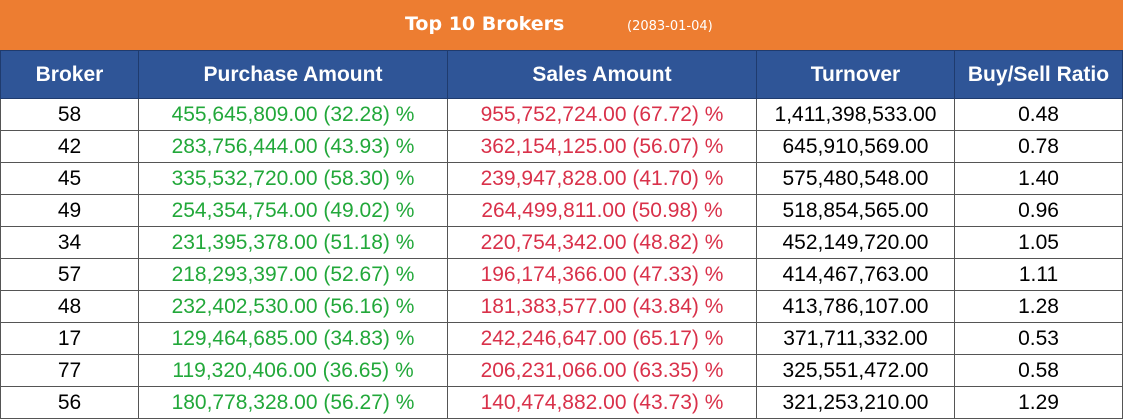  Describe the element at coordinates (670, 26) in the screenshot. I see `report-date: (2083-01-04)` at that location.